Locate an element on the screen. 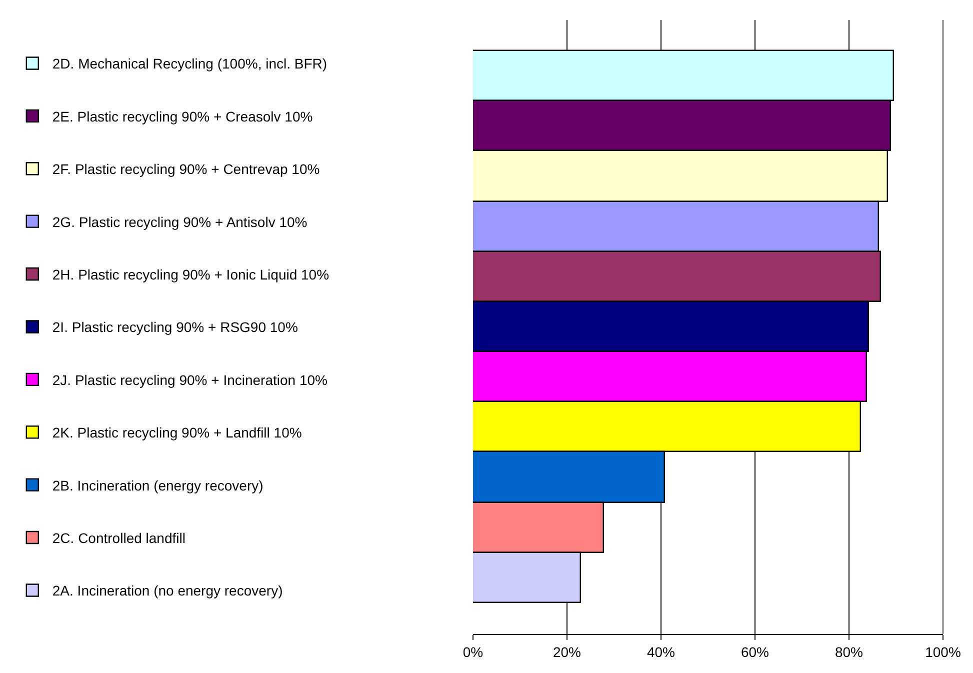  legend-label: 2C. Controlled landfill is located at coordinates (119, 538).